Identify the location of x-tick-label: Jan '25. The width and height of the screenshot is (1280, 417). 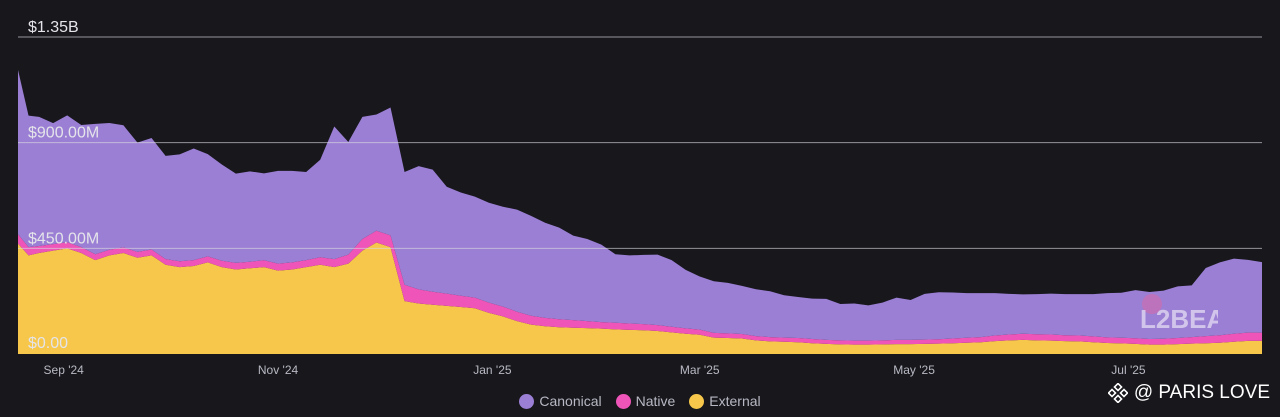
(492, 370).